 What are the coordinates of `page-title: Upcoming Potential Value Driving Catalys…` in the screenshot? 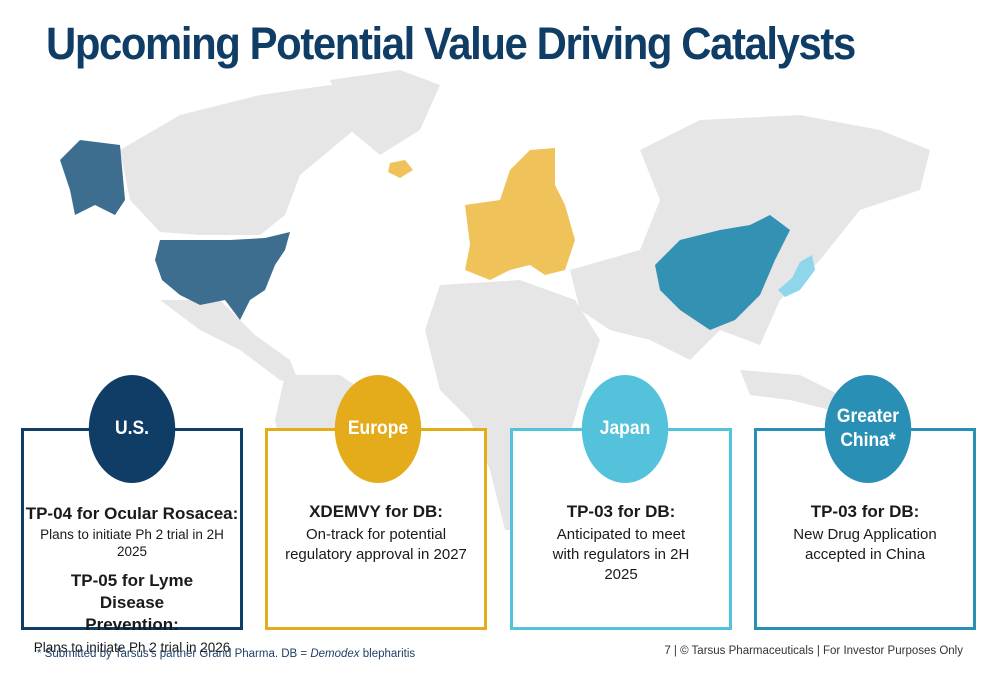 It's located at (451, 43).